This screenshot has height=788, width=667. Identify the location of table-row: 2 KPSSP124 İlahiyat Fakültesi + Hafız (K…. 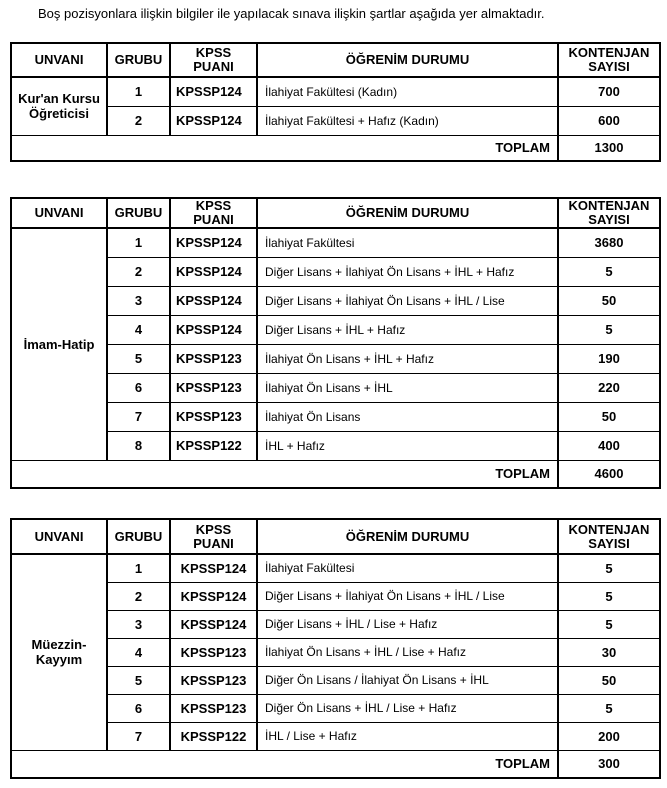
(336, 120).